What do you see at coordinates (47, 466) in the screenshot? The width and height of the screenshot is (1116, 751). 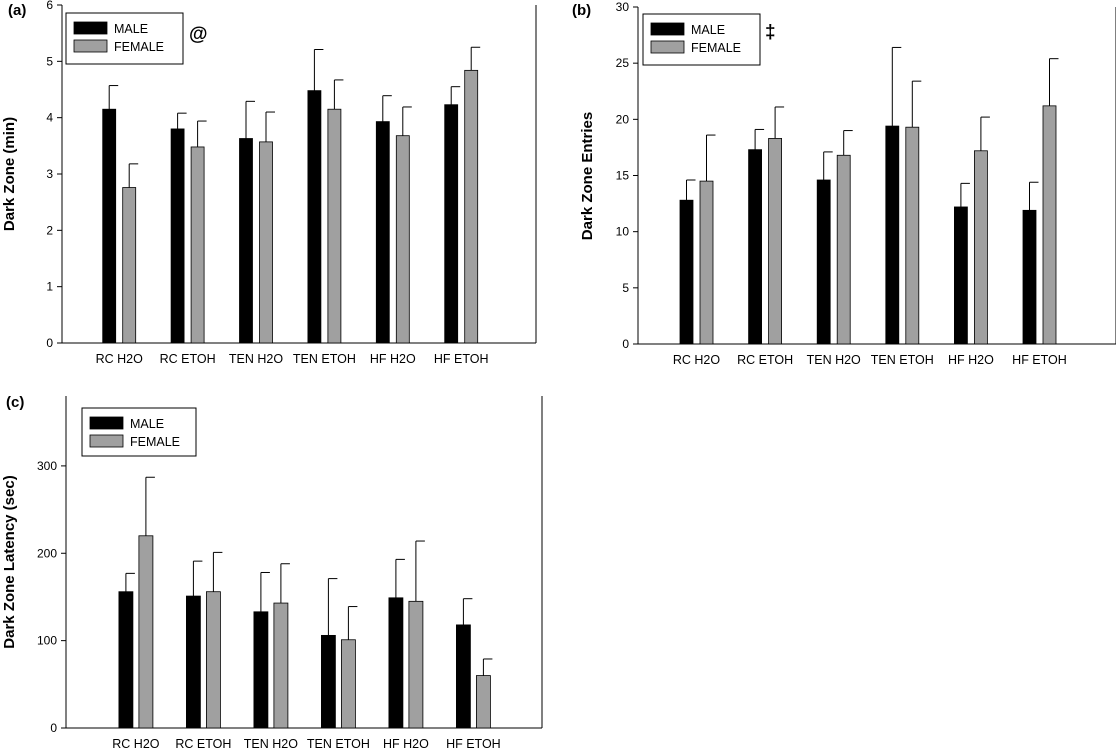 I see `y-tick-label: 300` at bounding box center [47, 466].